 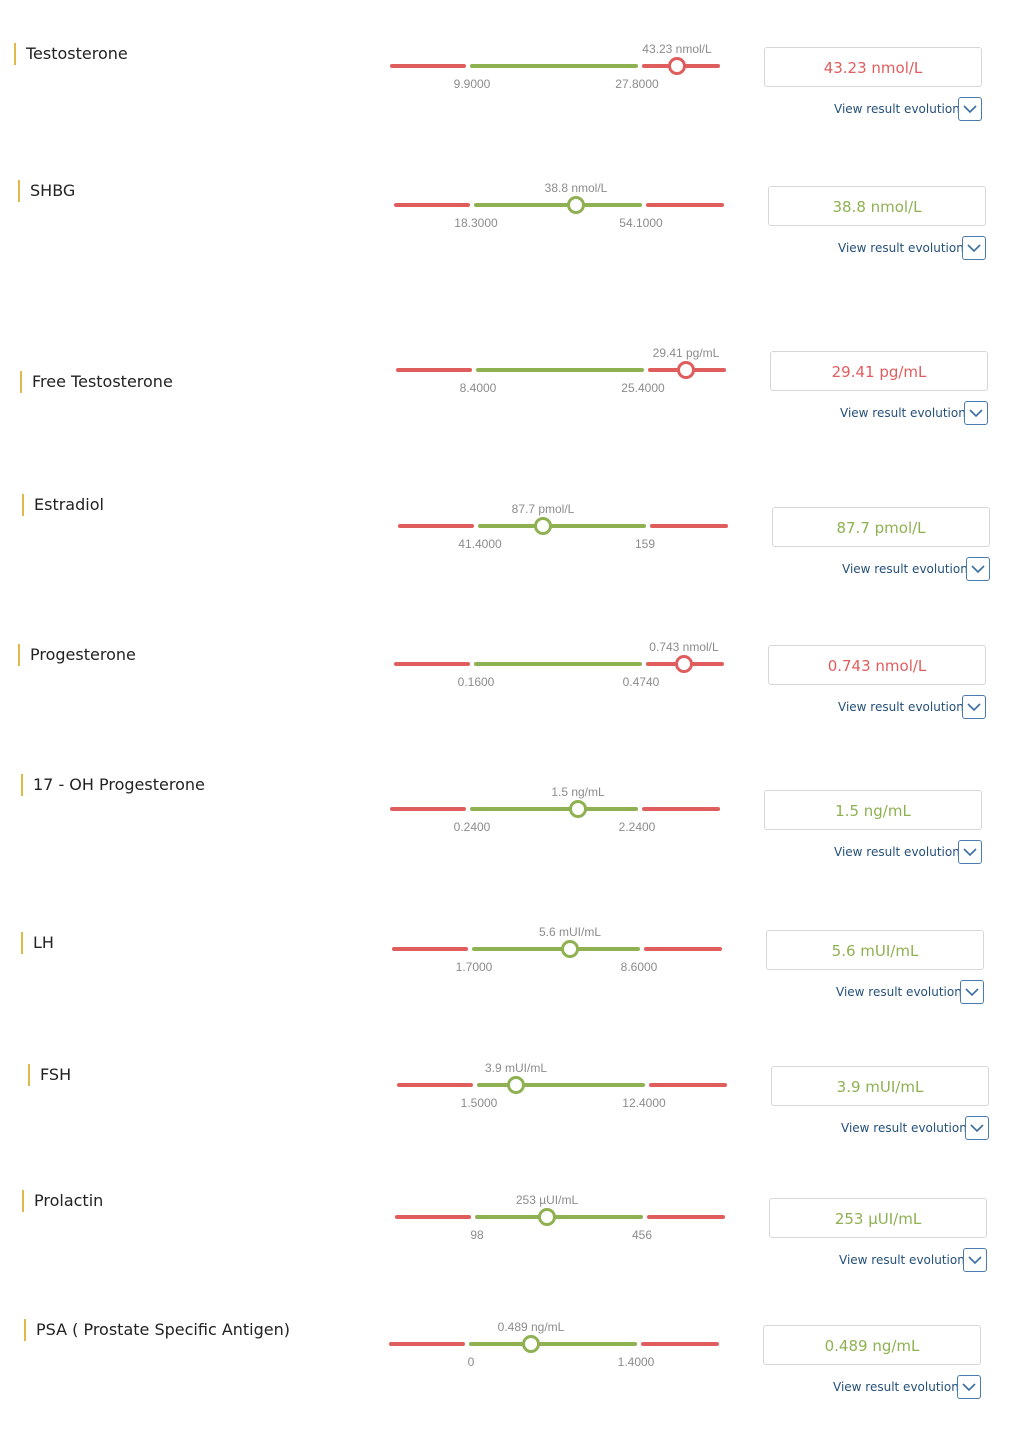 I want to click on range-low-label: 8.4000, so click(x=478, y=388).